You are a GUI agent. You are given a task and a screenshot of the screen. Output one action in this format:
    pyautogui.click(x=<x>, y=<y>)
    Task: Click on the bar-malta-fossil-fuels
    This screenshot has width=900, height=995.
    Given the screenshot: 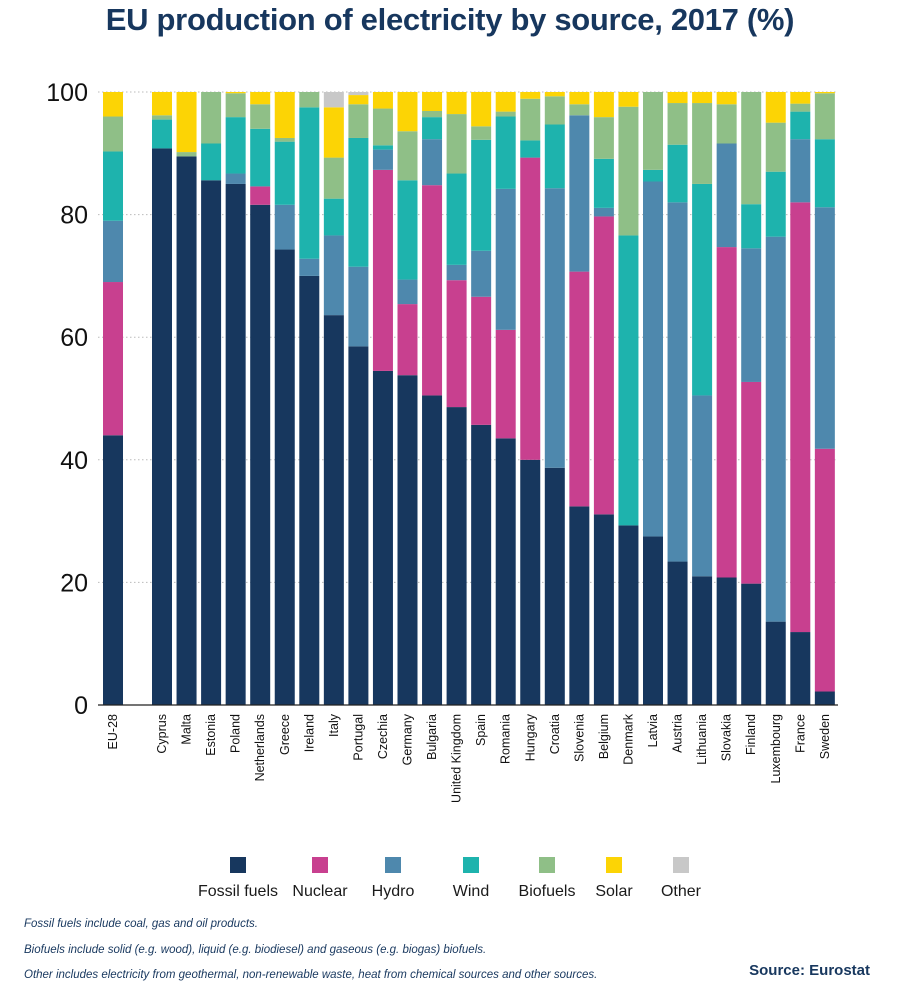 What is the action you would take?
    pyautogui.click(x=186, y=431)
    